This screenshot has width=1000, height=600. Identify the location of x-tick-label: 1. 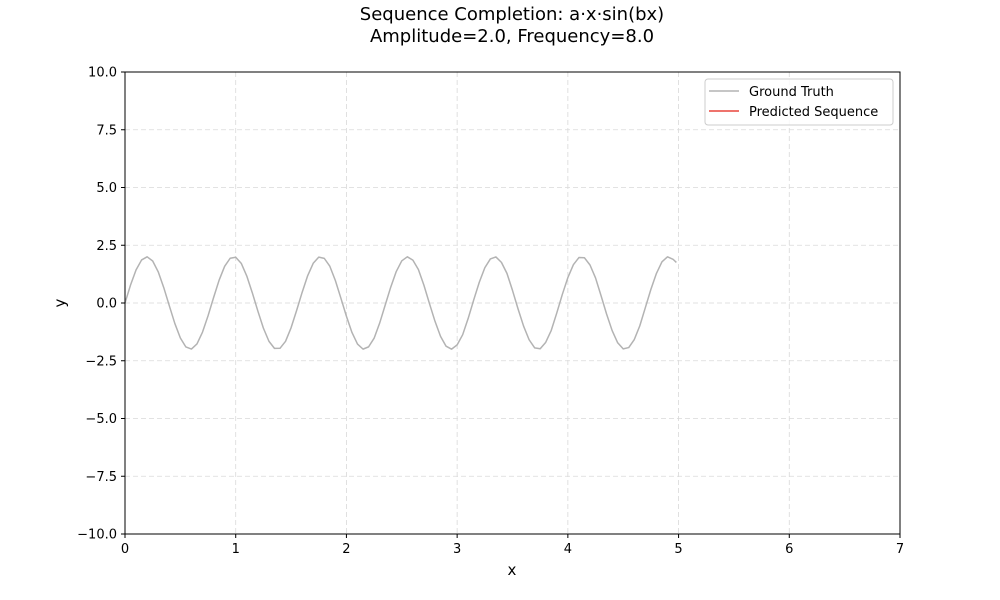
(236, 549).